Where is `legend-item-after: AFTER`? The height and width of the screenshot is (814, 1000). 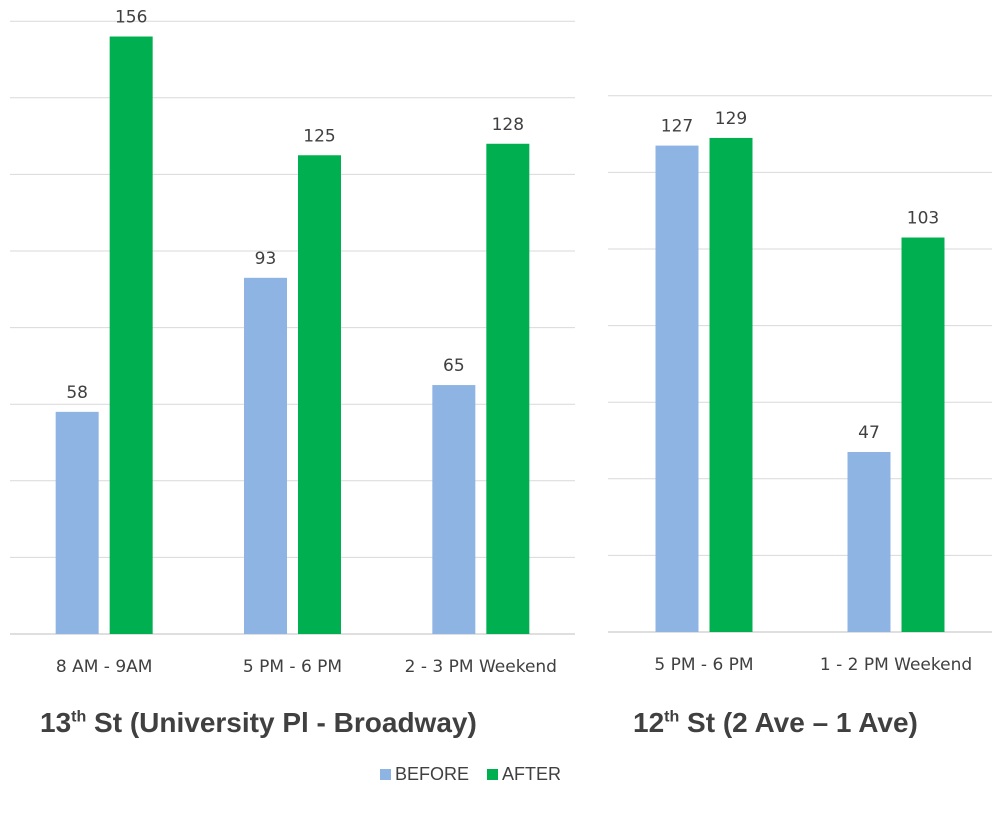 legend-item-after: AFTER is located at coordinates (524, 774).